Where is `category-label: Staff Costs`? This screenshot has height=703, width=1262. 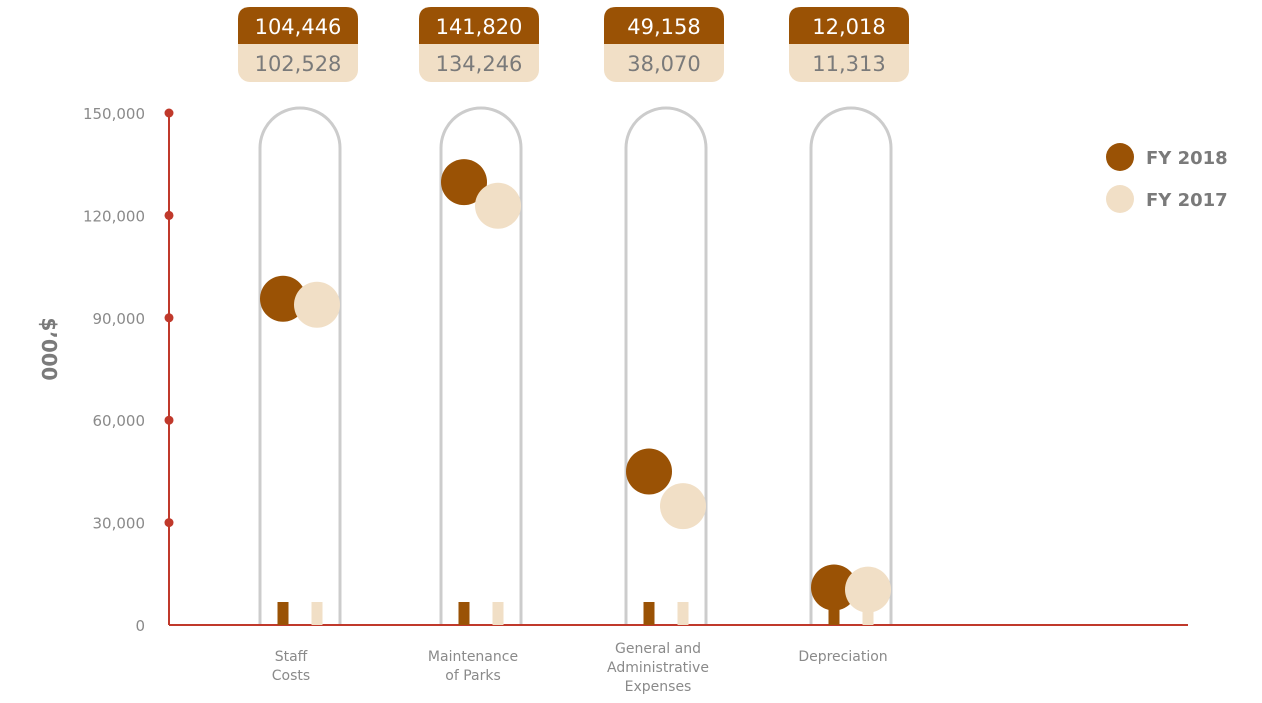
category-label: Staff Costs is located at coordinates (291, 666).